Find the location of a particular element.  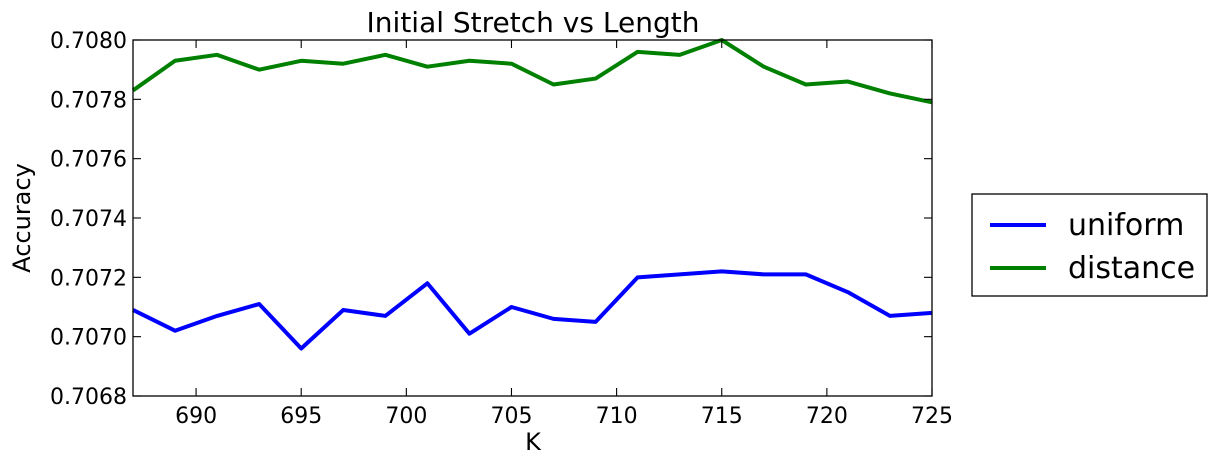

legend: uniform distance is located at coordinates (1089, 245).